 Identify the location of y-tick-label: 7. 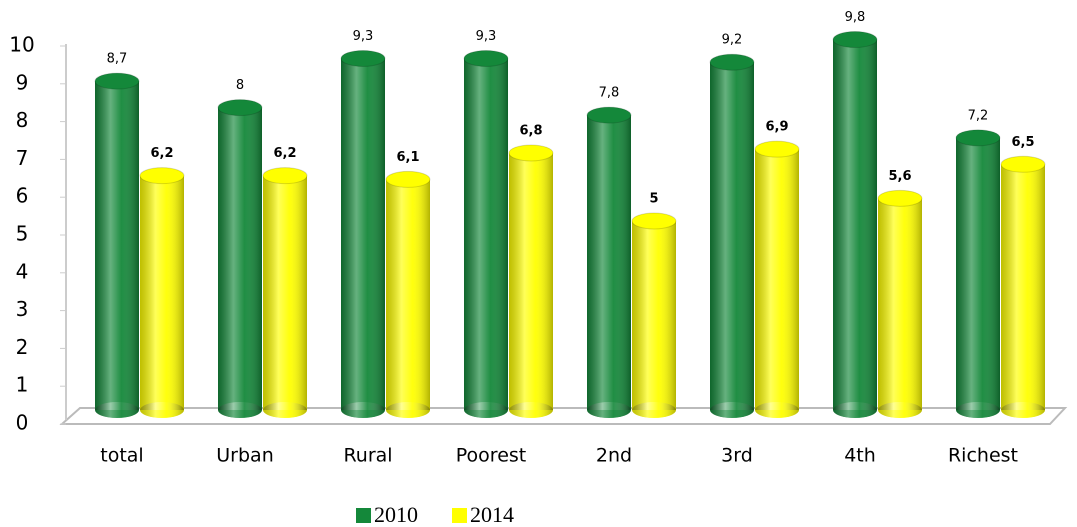
(22, 158).